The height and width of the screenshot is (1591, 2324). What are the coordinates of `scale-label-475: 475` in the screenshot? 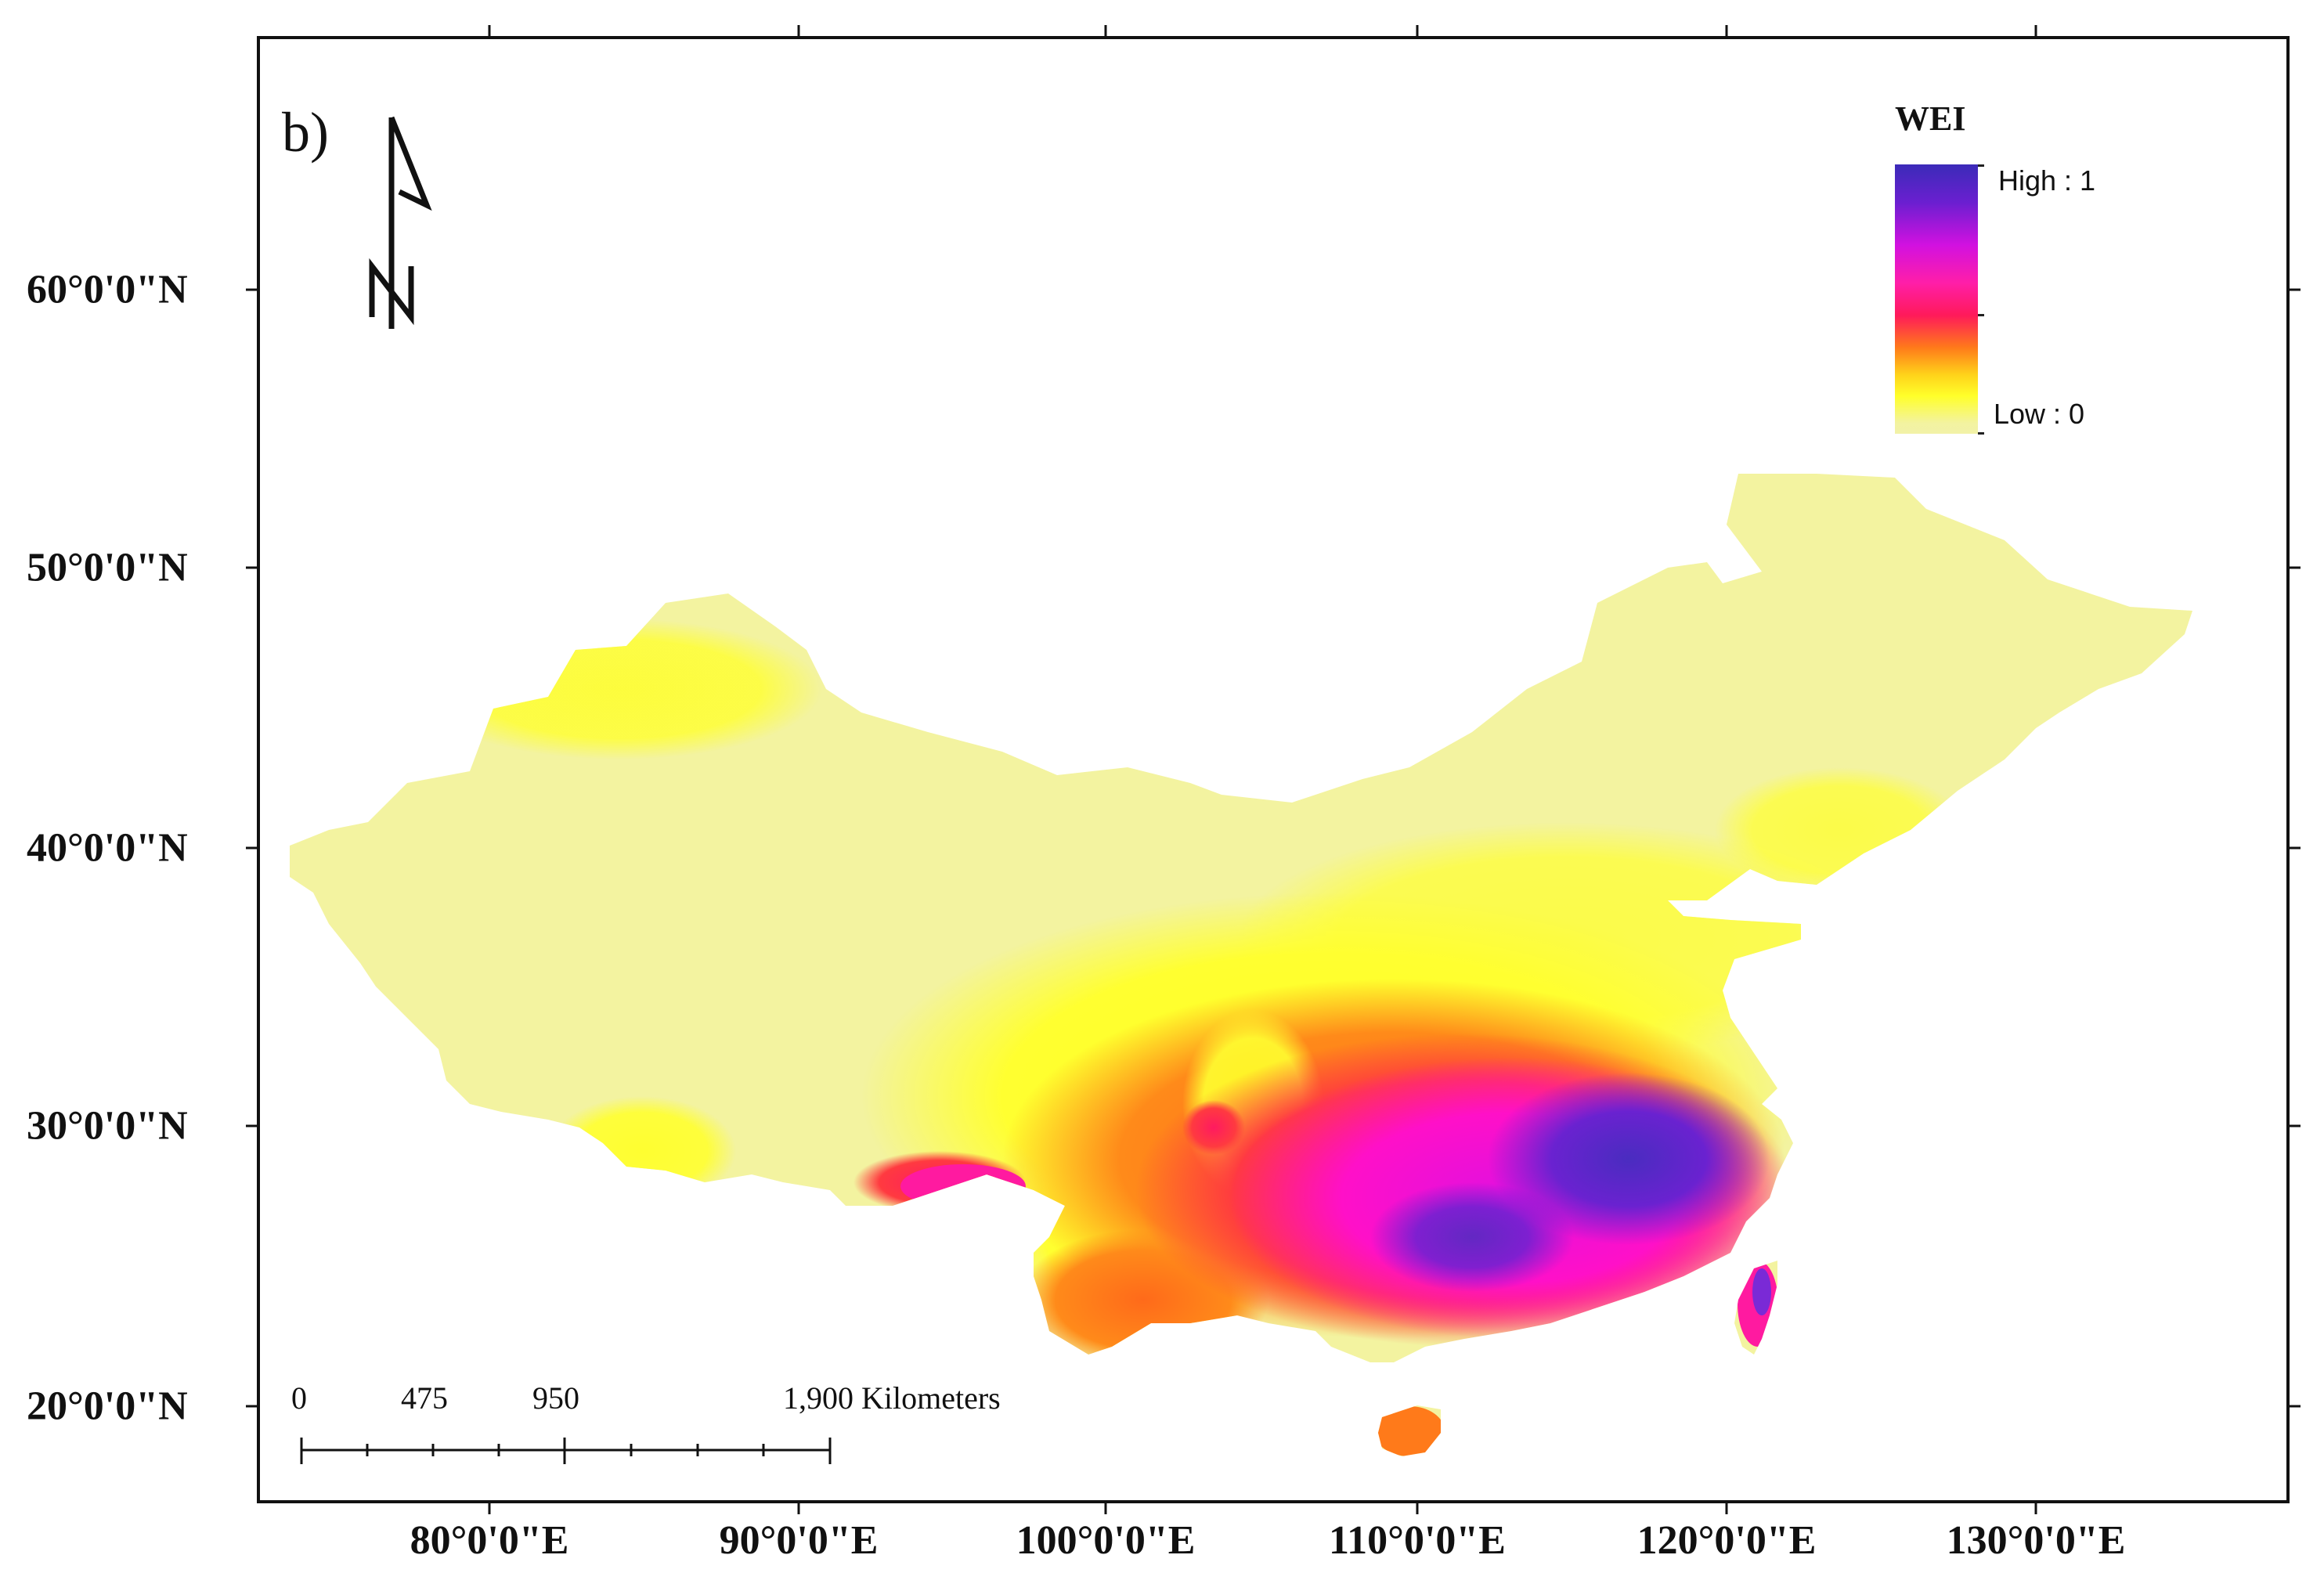 It's located at (424, 1398).